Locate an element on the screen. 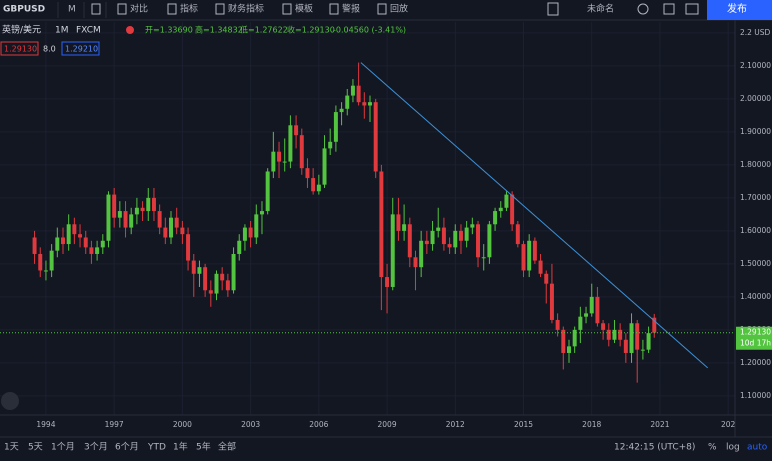 The width and height of the screenshot is (772, 461). chart-type-icon is located at coordinates (96, 9).